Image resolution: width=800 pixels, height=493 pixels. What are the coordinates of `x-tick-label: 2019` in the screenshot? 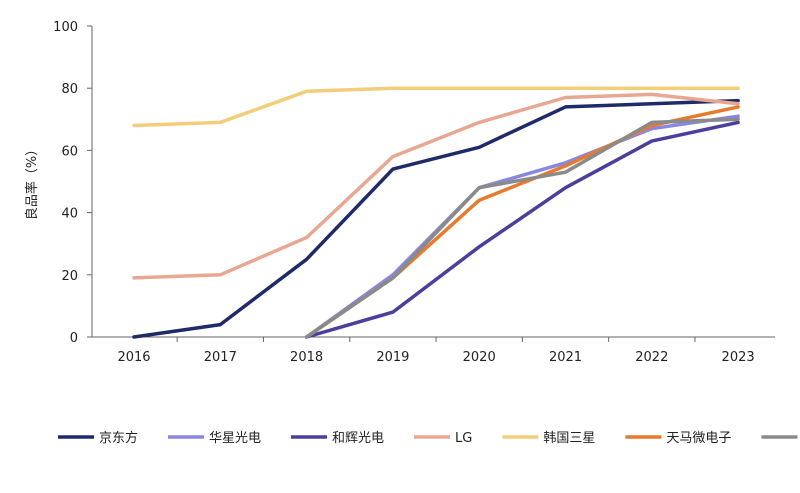 It's located at (392, 357).